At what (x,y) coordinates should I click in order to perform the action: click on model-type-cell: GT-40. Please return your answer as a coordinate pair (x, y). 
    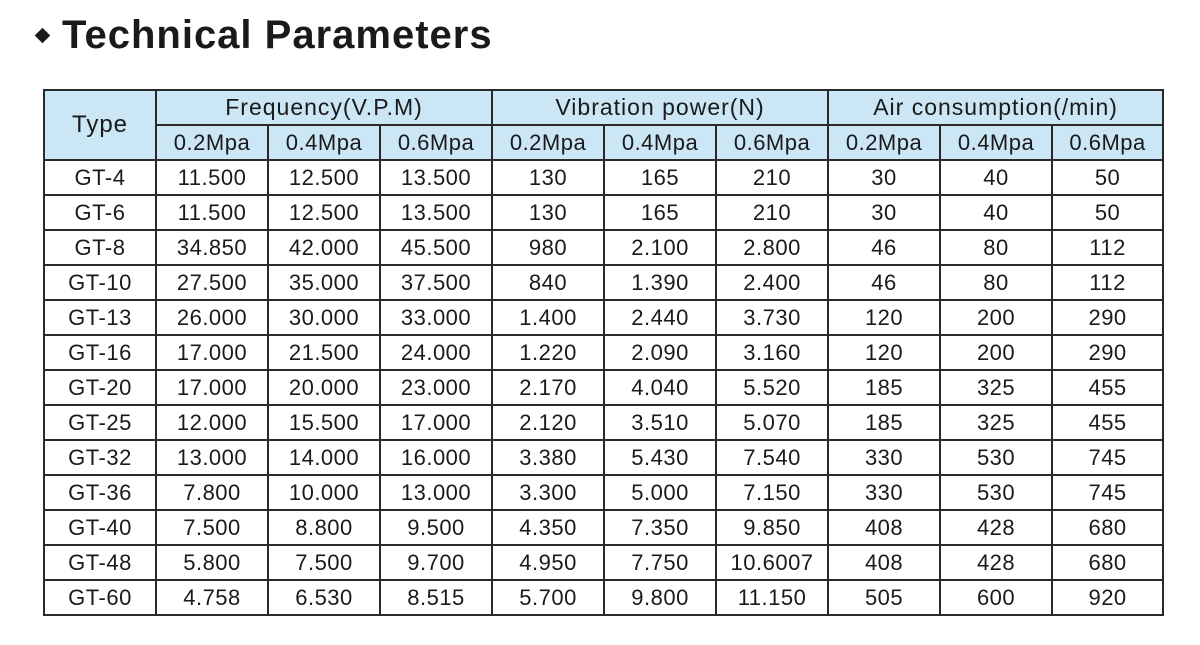
    Looking at the image, I should click on (100, 527).